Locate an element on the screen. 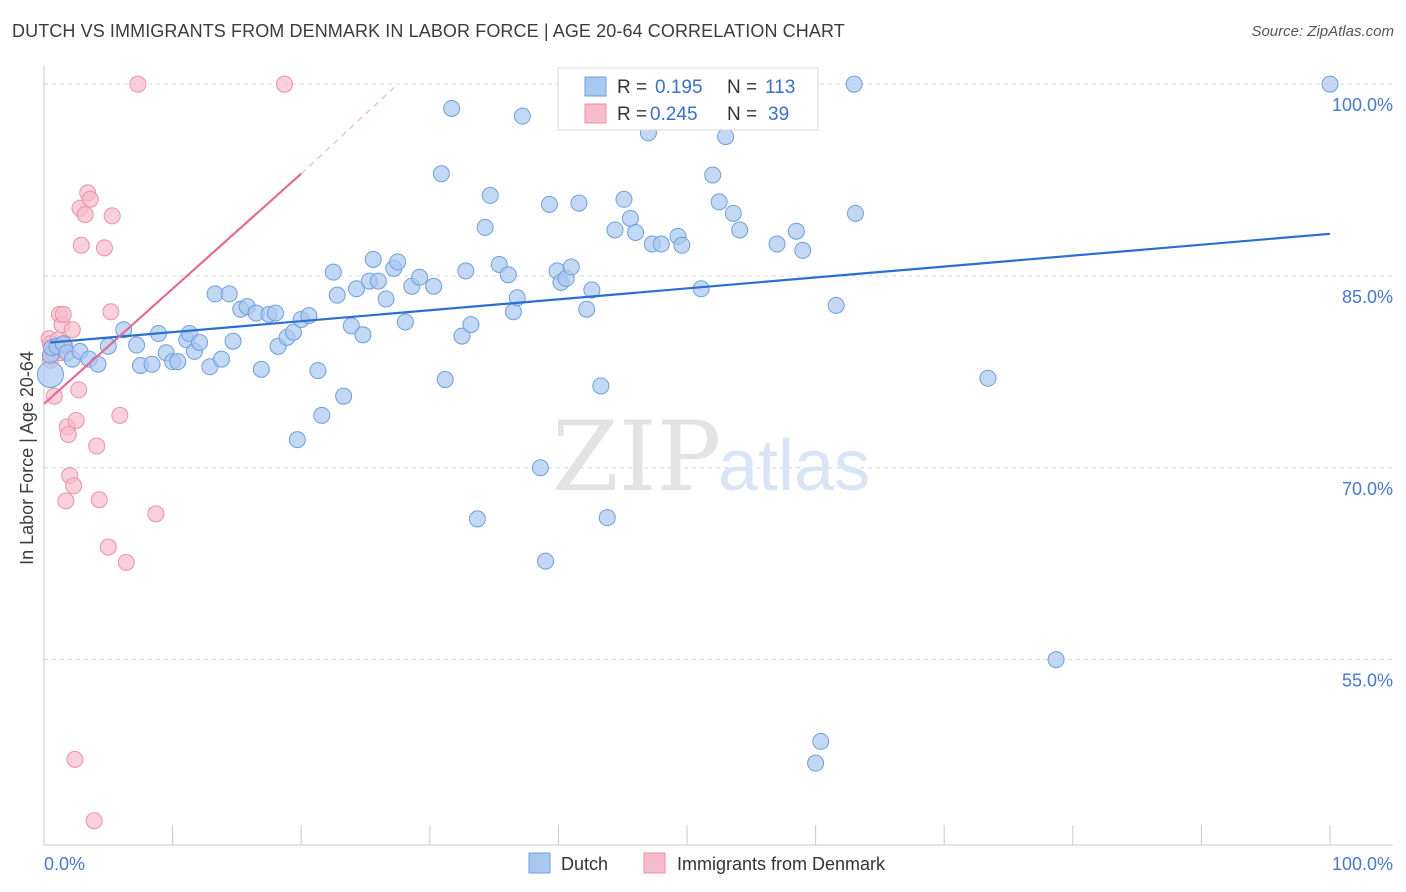  bottom-legend-label-denmark: Immigrants from Denmark is located at coordinates (781, 864).